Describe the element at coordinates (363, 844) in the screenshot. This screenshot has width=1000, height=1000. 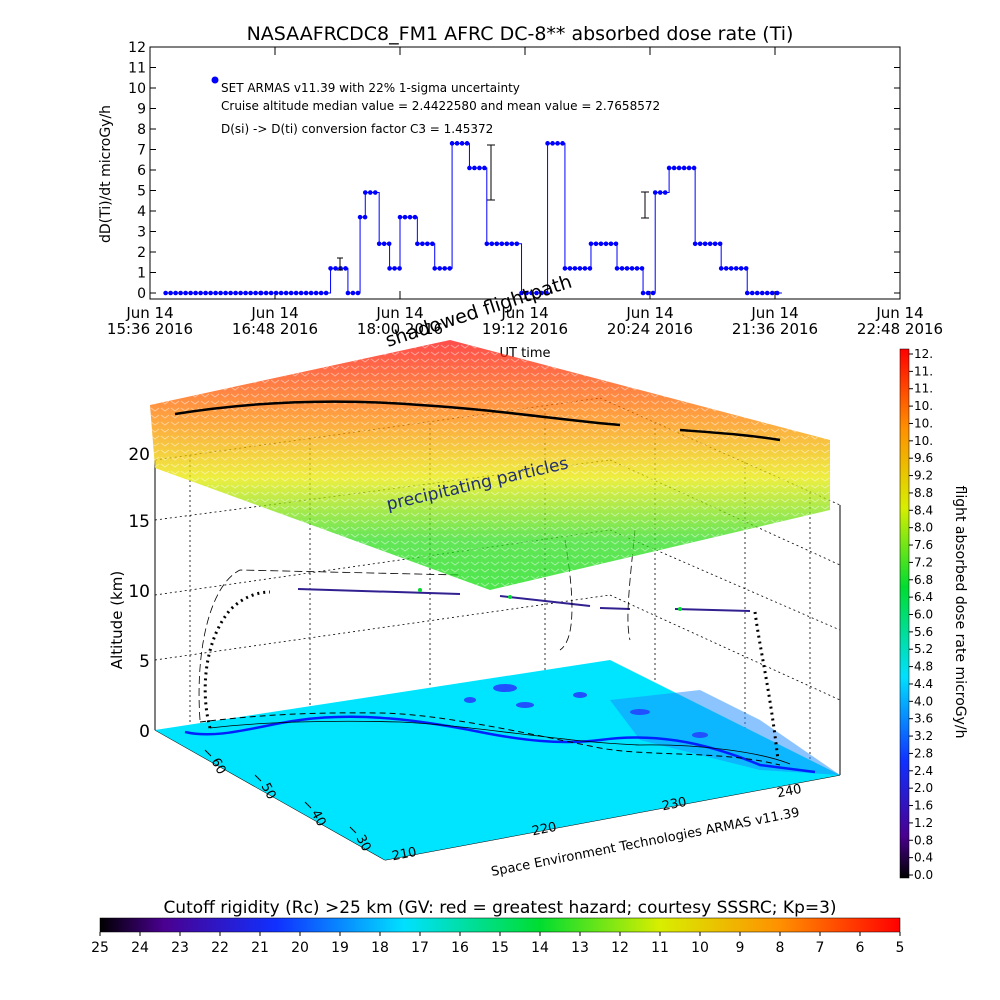
I see `latitude-tick-label: 30` at that location.